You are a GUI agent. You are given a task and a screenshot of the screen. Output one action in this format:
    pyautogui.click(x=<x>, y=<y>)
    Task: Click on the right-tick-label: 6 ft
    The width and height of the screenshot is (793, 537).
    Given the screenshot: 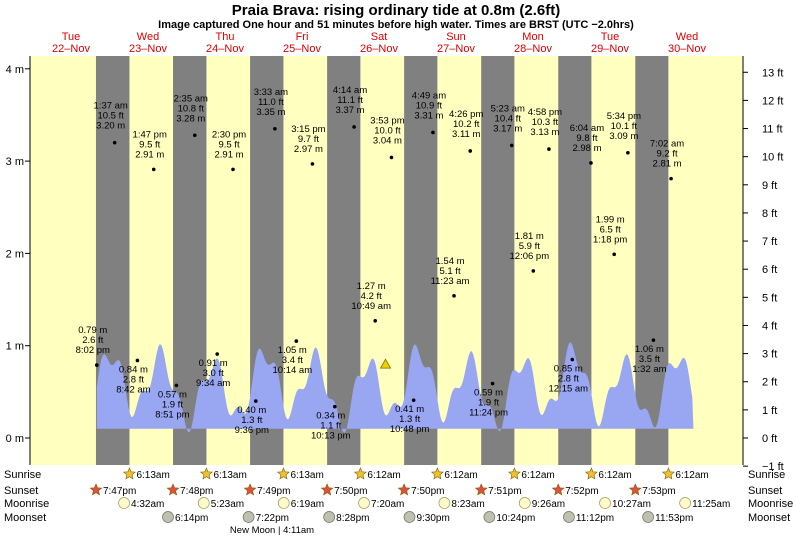 What is the action you would take?
    pyautogui.click(x=769, y=270)
    